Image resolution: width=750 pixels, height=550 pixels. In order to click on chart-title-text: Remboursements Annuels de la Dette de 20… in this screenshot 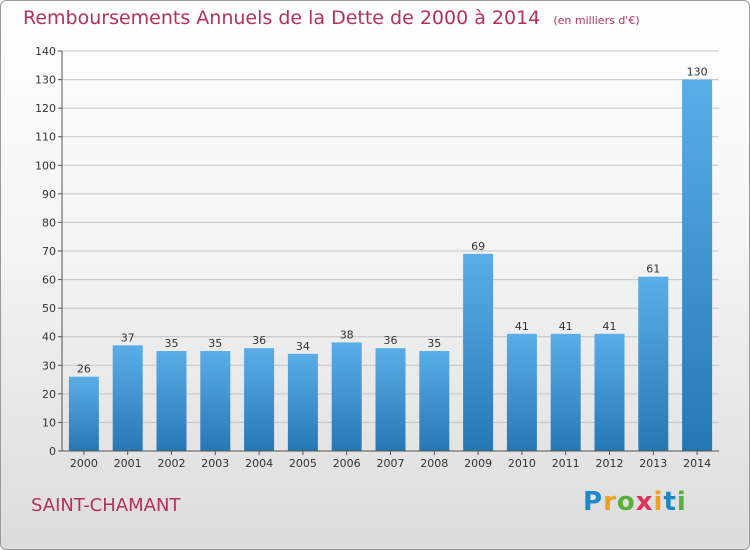, I will do `click(282, 18)`.